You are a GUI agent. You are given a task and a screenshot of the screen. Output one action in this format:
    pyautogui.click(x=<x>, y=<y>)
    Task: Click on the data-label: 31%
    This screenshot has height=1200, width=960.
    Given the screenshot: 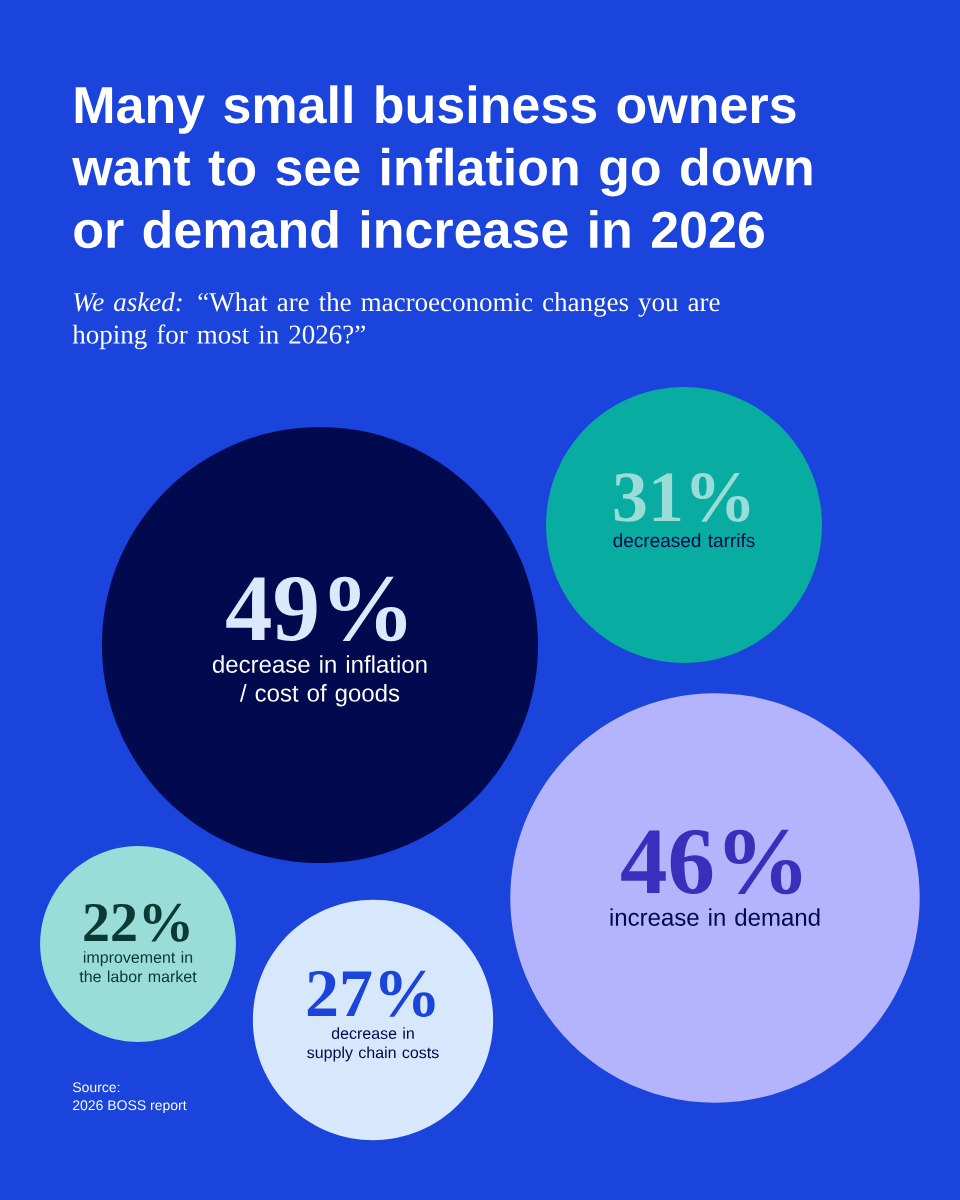 What is the action you would take?
    pyautogui.click(x=682, y=497)
    